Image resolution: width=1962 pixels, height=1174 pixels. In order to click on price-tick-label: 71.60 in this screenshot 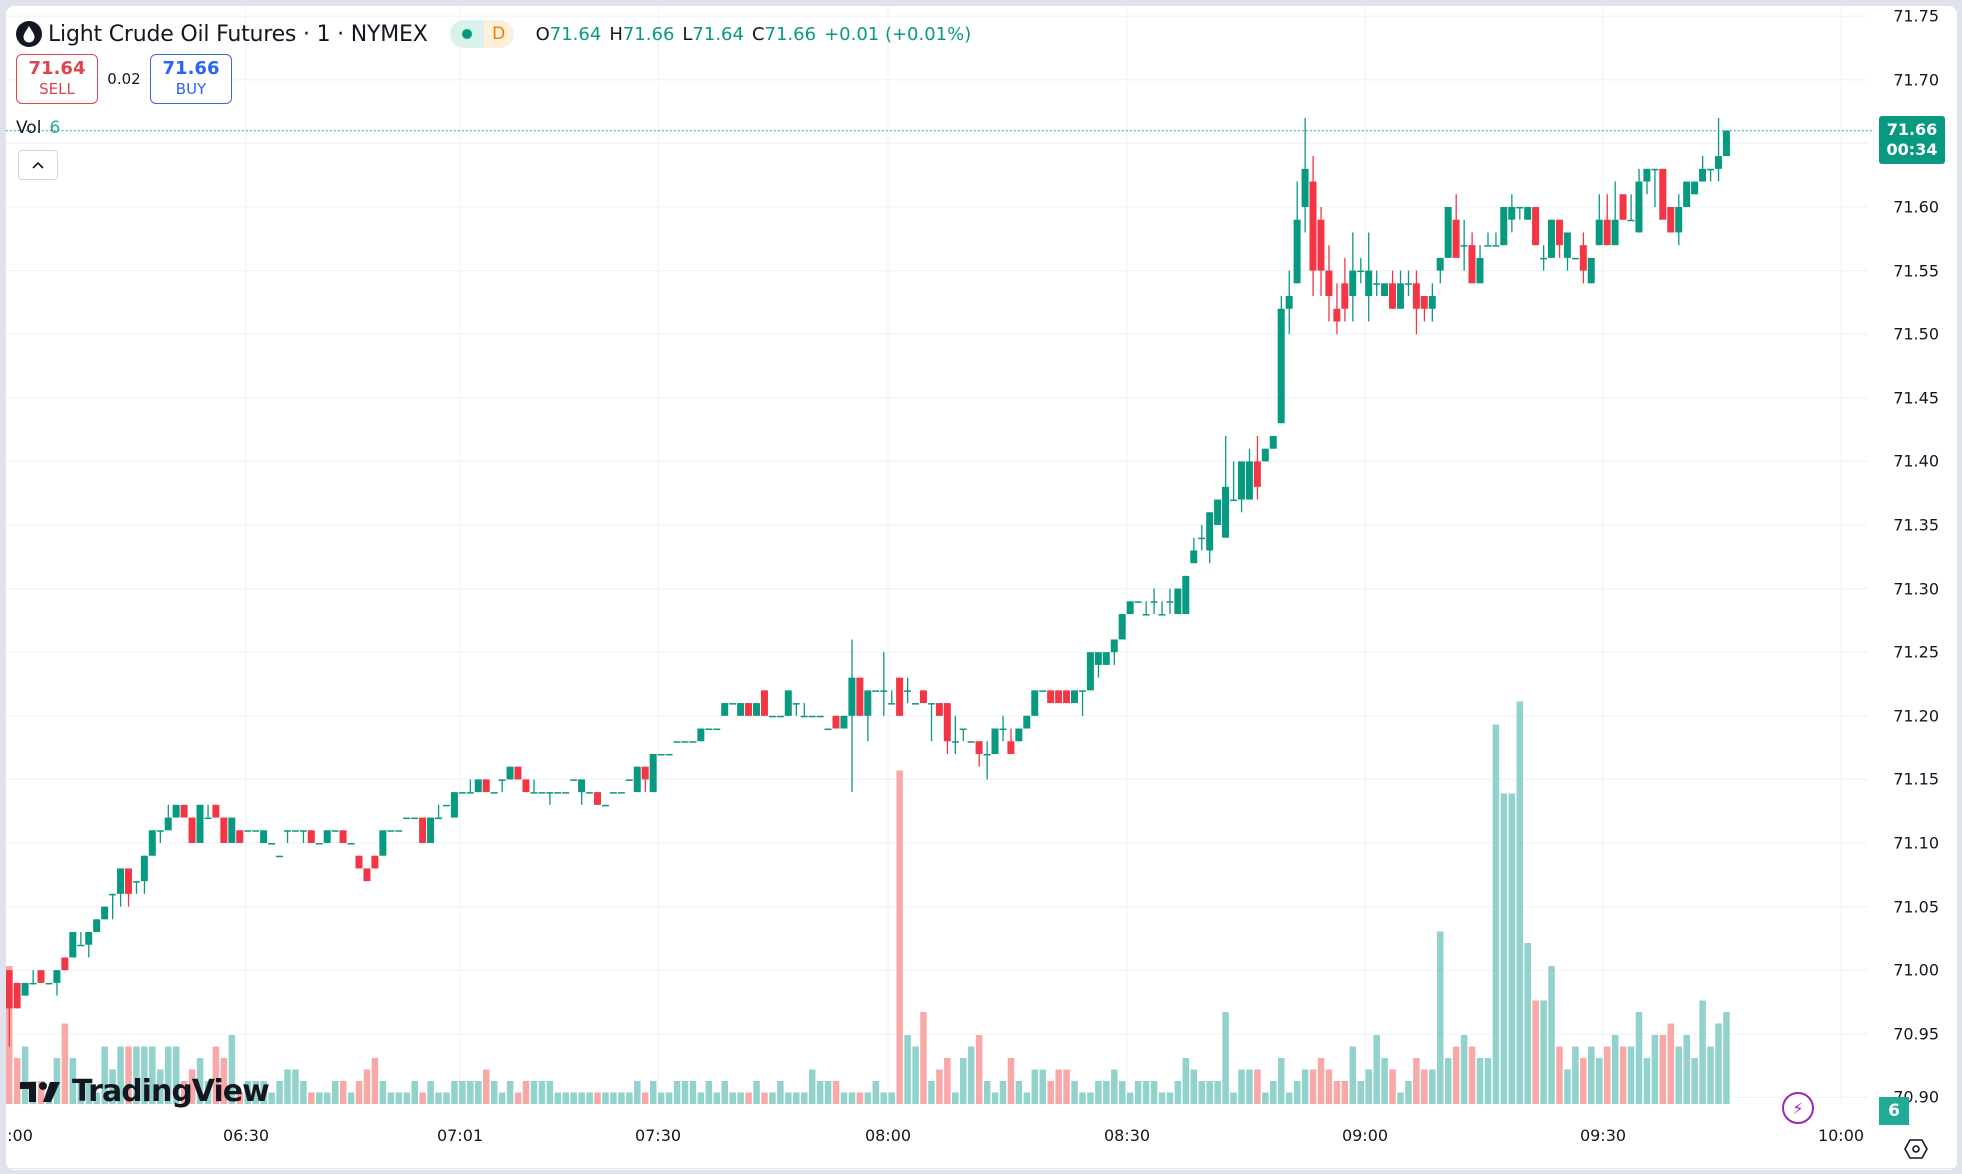, I will do `click(1916, 207)`.